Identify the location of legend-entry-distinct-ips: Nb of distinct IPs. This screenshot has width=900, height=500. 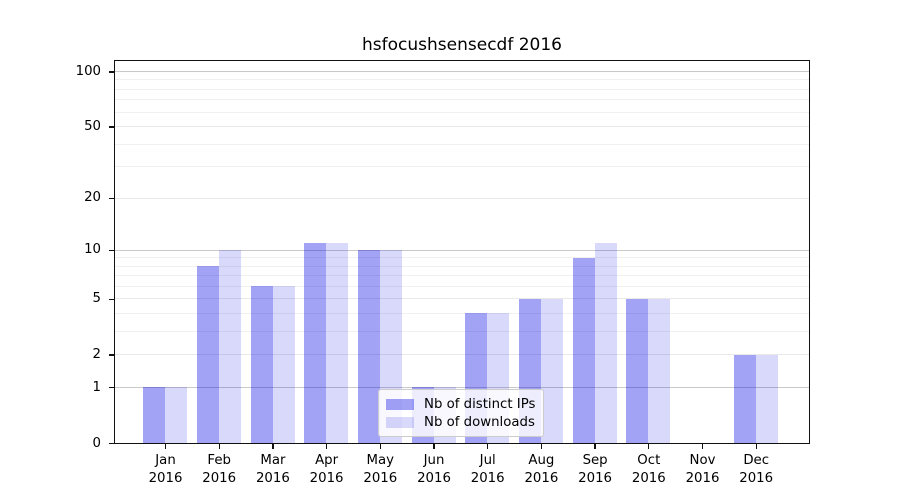
(460, 404).